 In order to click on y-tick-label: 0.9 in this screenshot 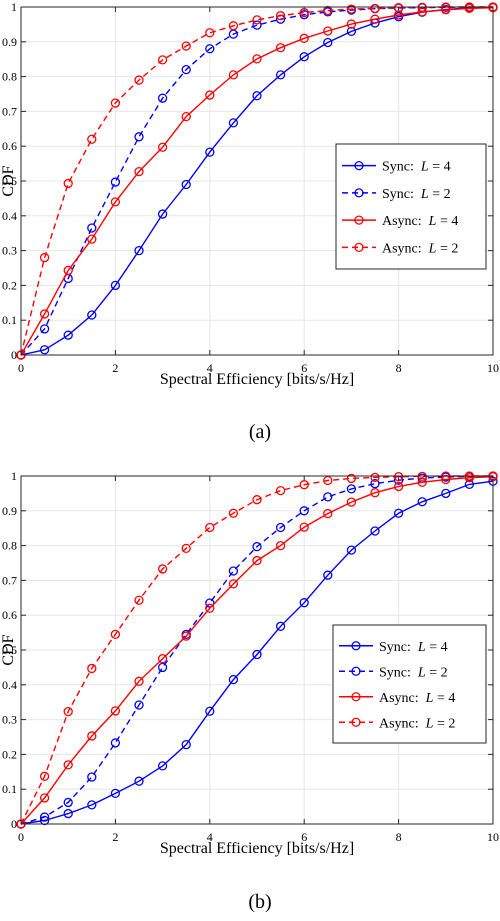, I will do `click(9, 511)`.